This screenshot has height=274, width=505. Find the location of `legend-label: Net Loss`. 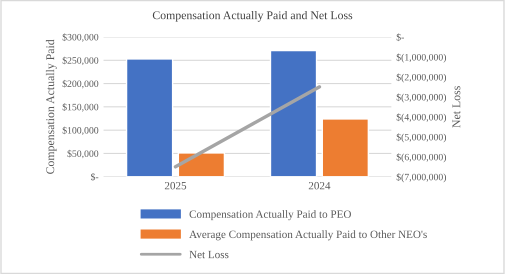

legend-label: Net Loss is located at coordinates (208, 254).